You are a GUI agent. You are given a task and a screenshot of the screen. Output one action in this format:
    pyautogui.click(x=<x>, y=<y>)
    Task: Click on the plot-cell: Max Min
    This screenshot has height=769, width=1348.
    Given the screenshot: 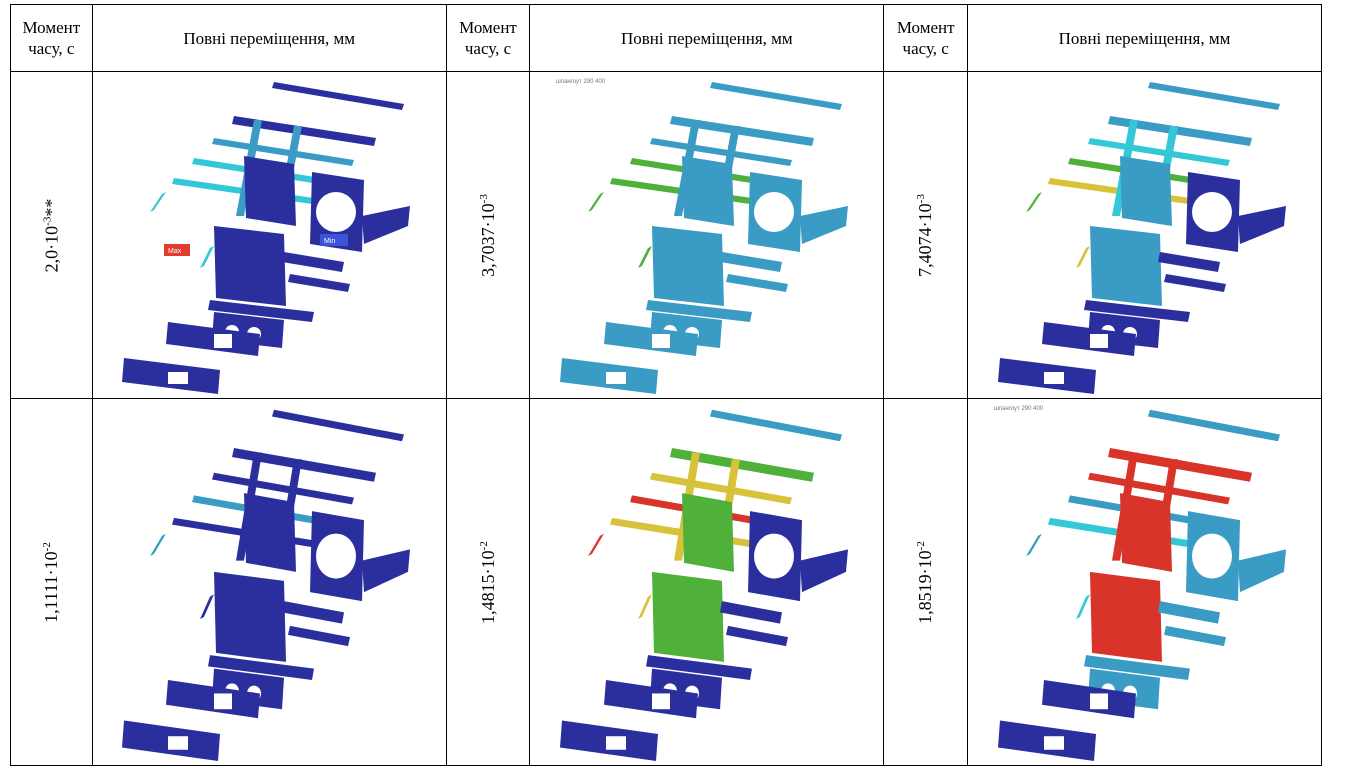 What is the action you would take?
    pyautogui.click(x=269, y=235)
    